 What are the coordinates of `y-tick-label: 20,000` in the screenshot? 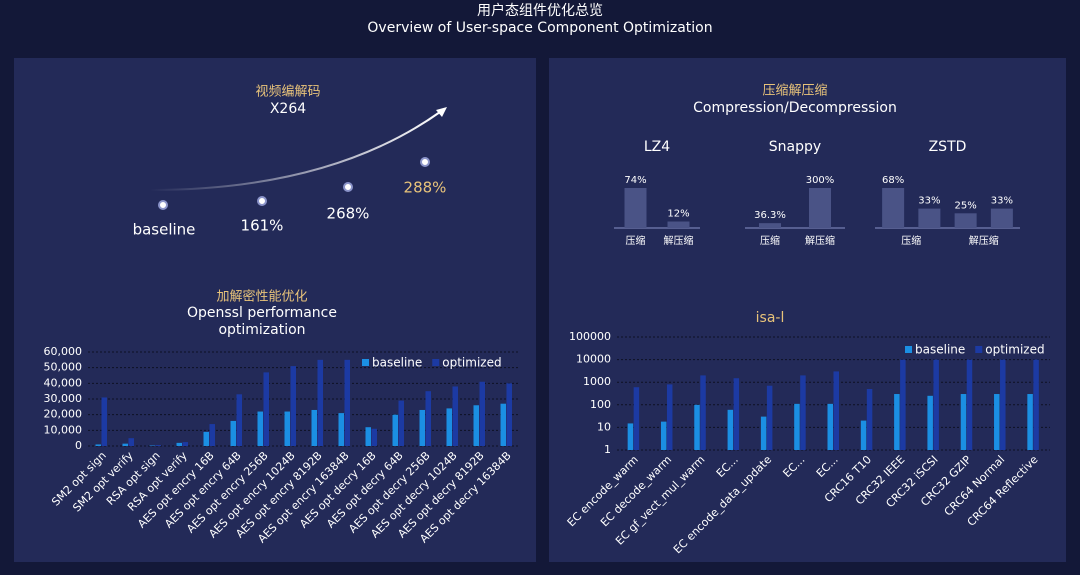 It's located at (63, 414).